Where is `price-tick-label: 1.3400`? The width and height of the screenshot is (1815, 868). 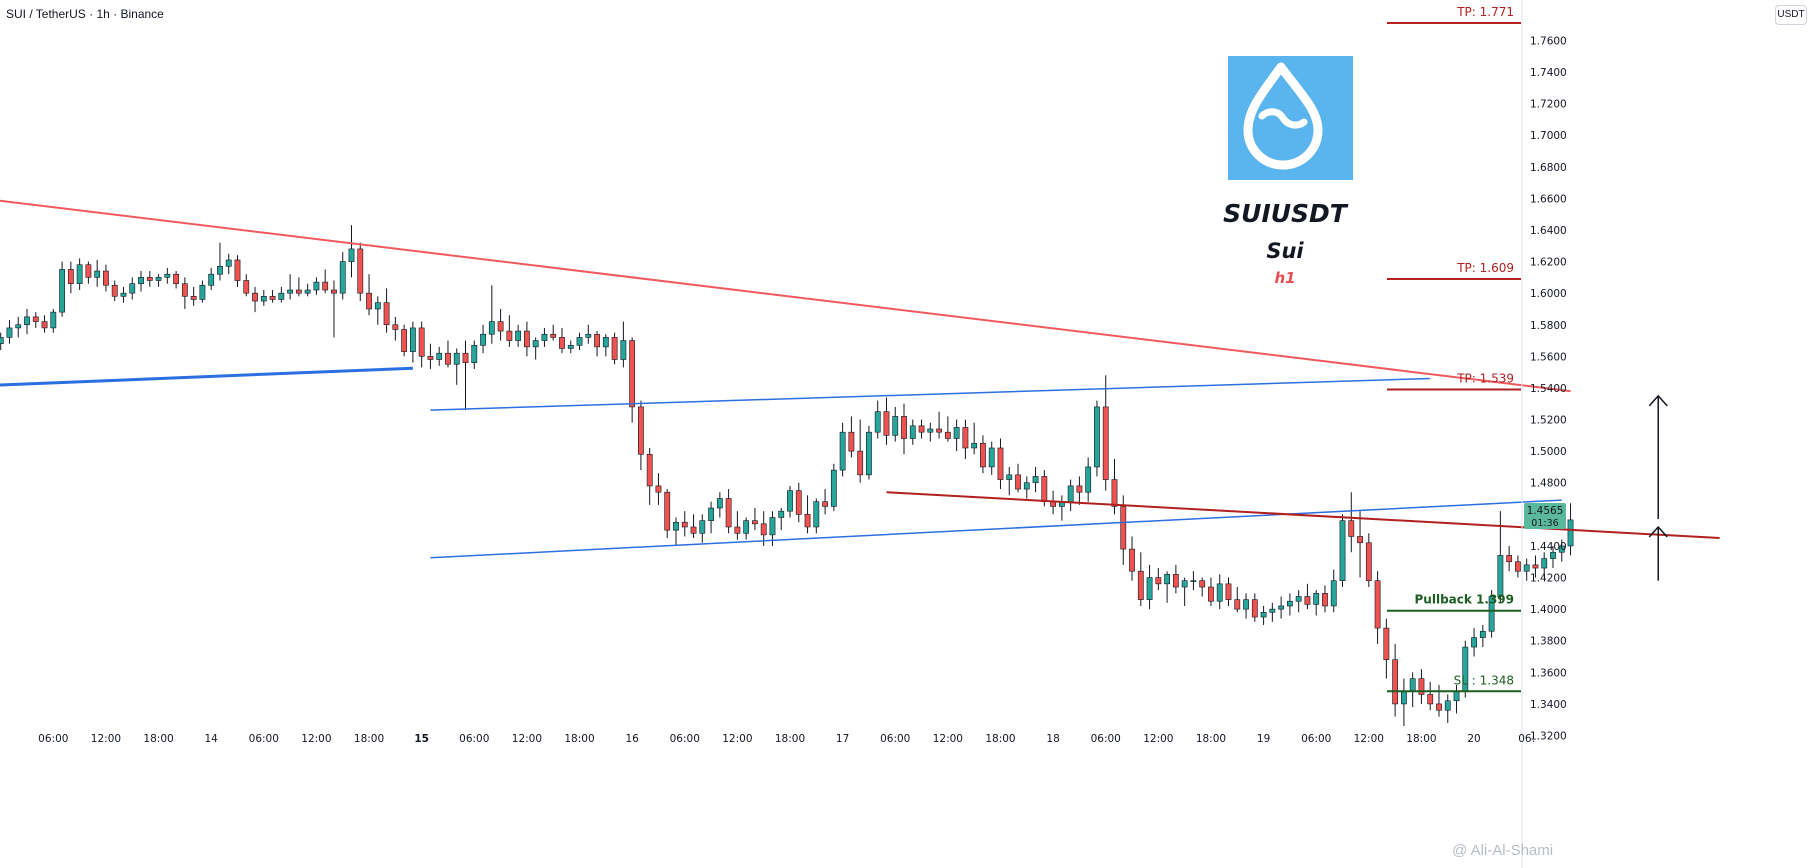
price-tick-label: 1.3400 is located at coordinates (1548, 705).